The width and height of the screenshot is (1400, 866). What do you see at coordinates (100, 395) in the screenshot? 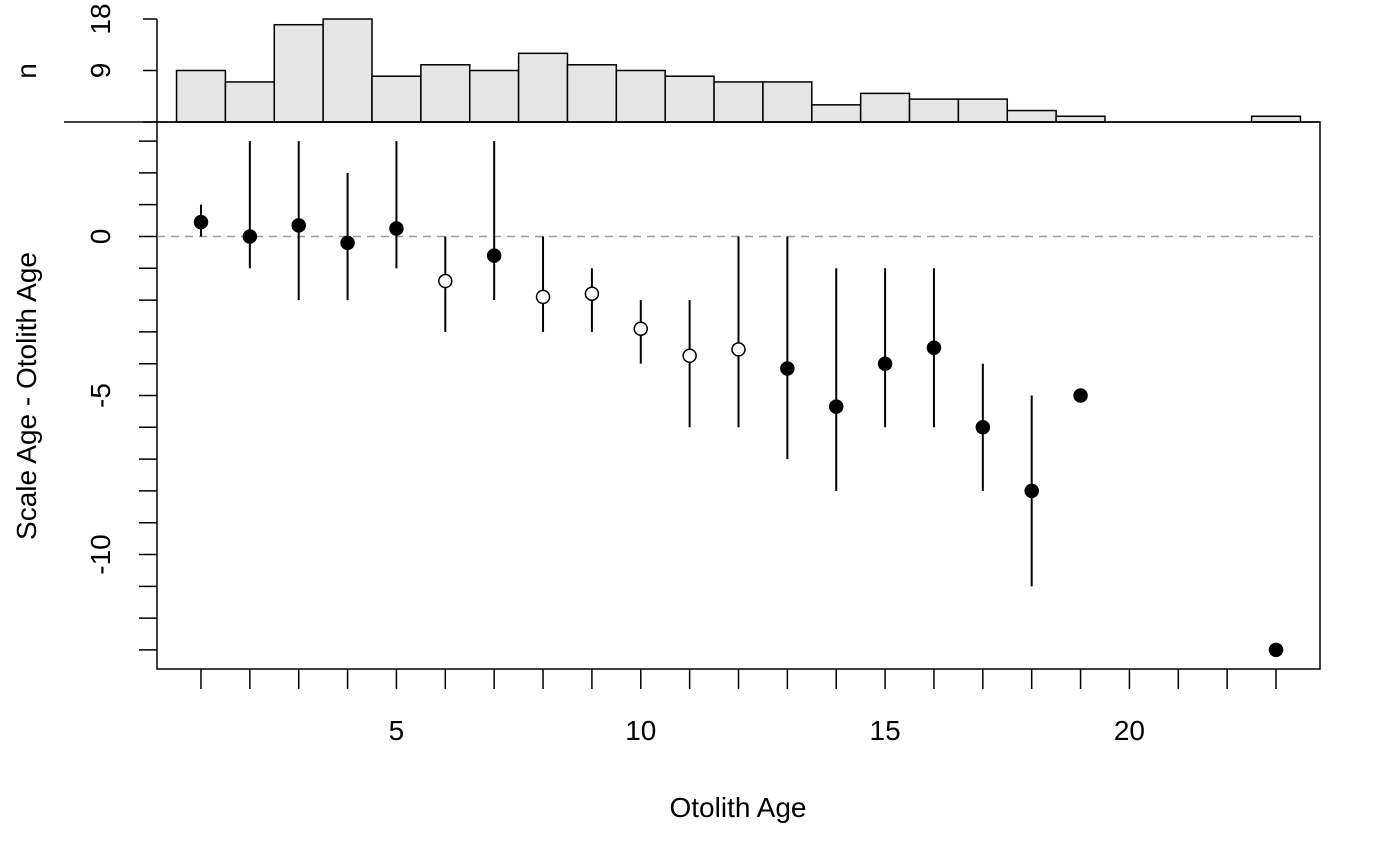
I see `y-tick-label: -5` at bounding box center [100, 395].